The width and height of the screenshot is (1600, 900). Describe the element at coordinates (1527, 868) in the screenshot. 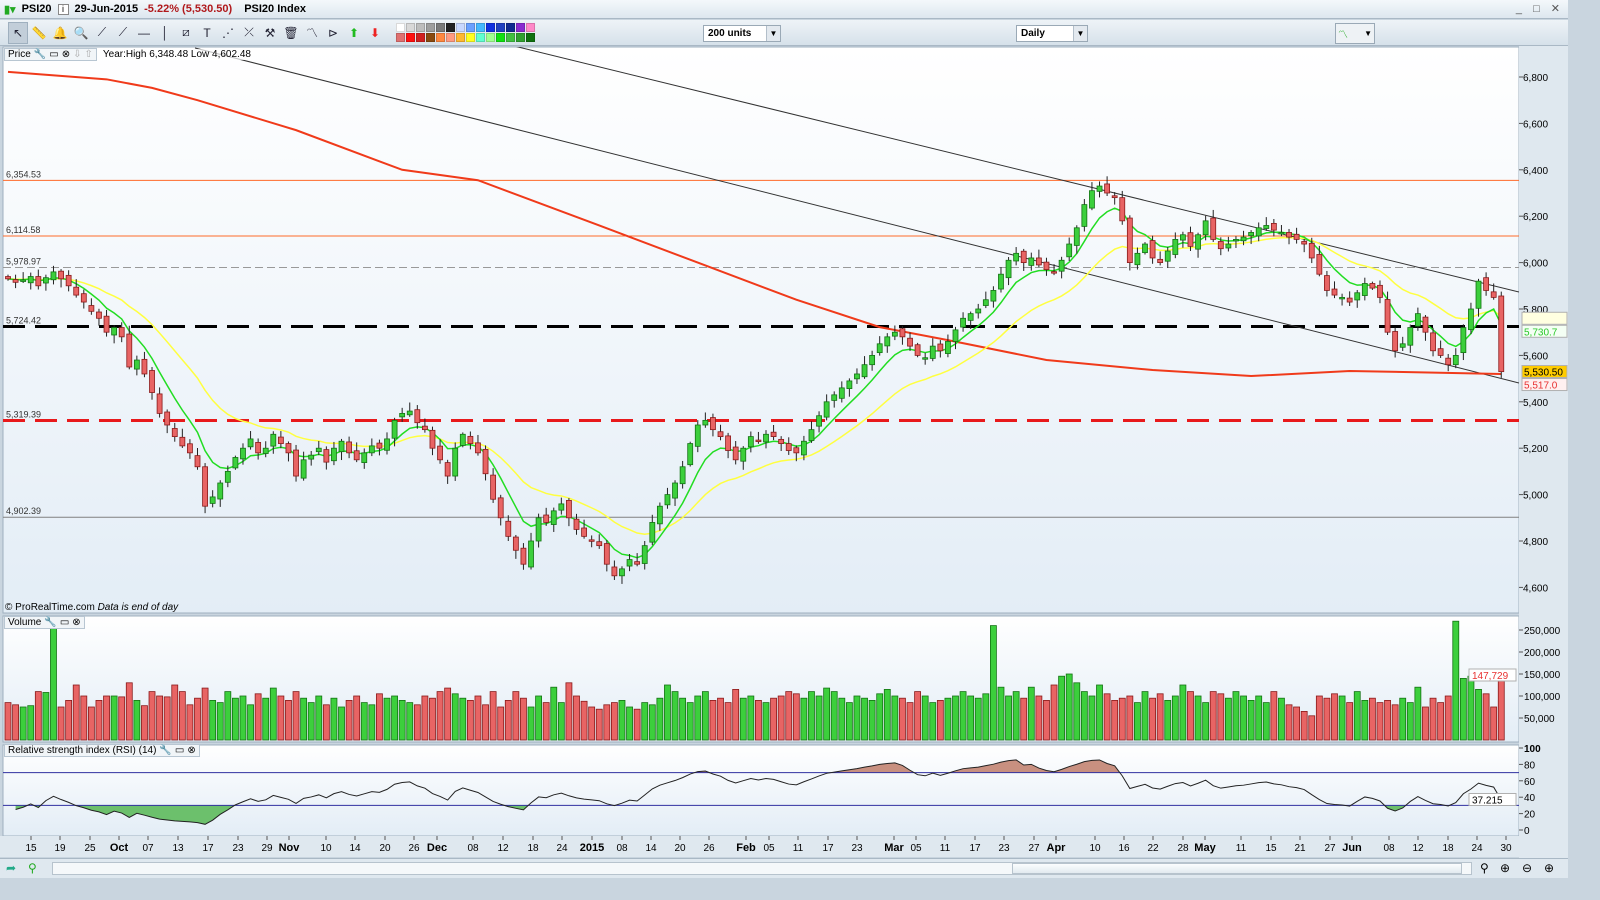

I see `zoom-out-icon: ⊖` at that location.